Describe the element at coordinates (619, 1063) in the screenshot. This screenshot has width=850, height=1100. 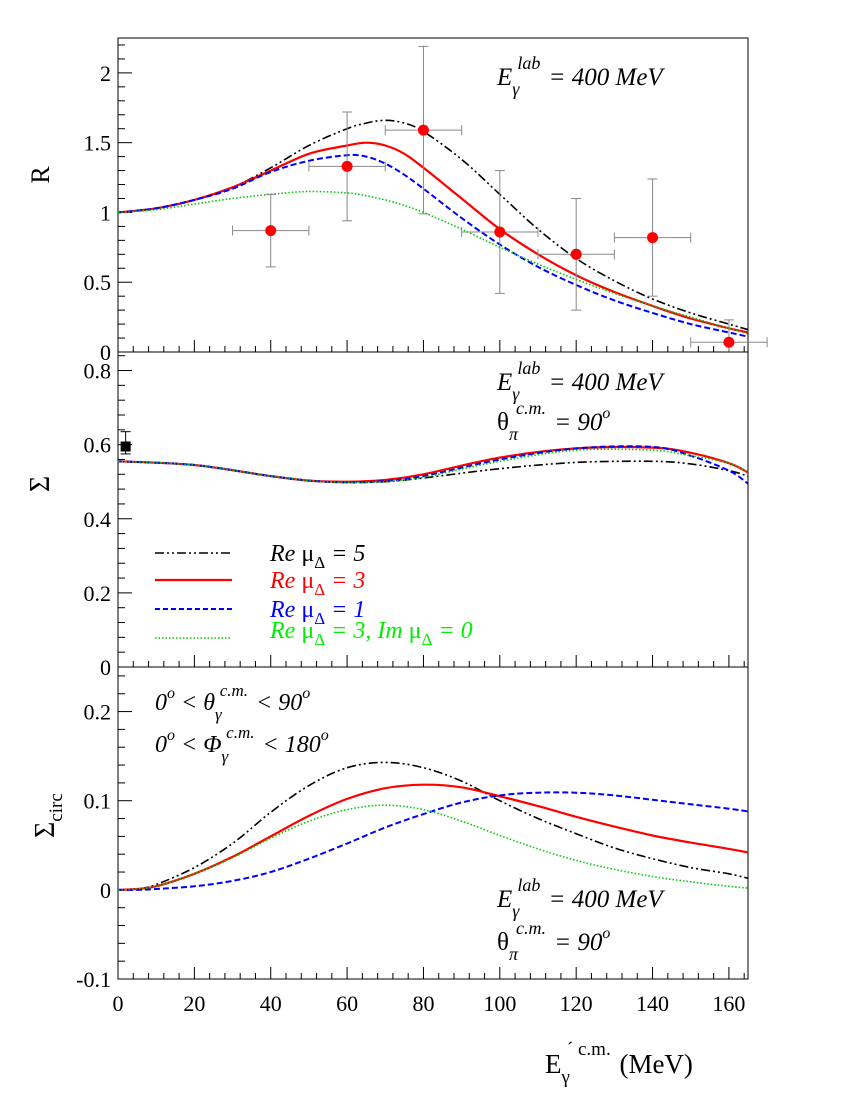
I see `x-axis-label: Eγ´ c.m. (MeV)` at that location.